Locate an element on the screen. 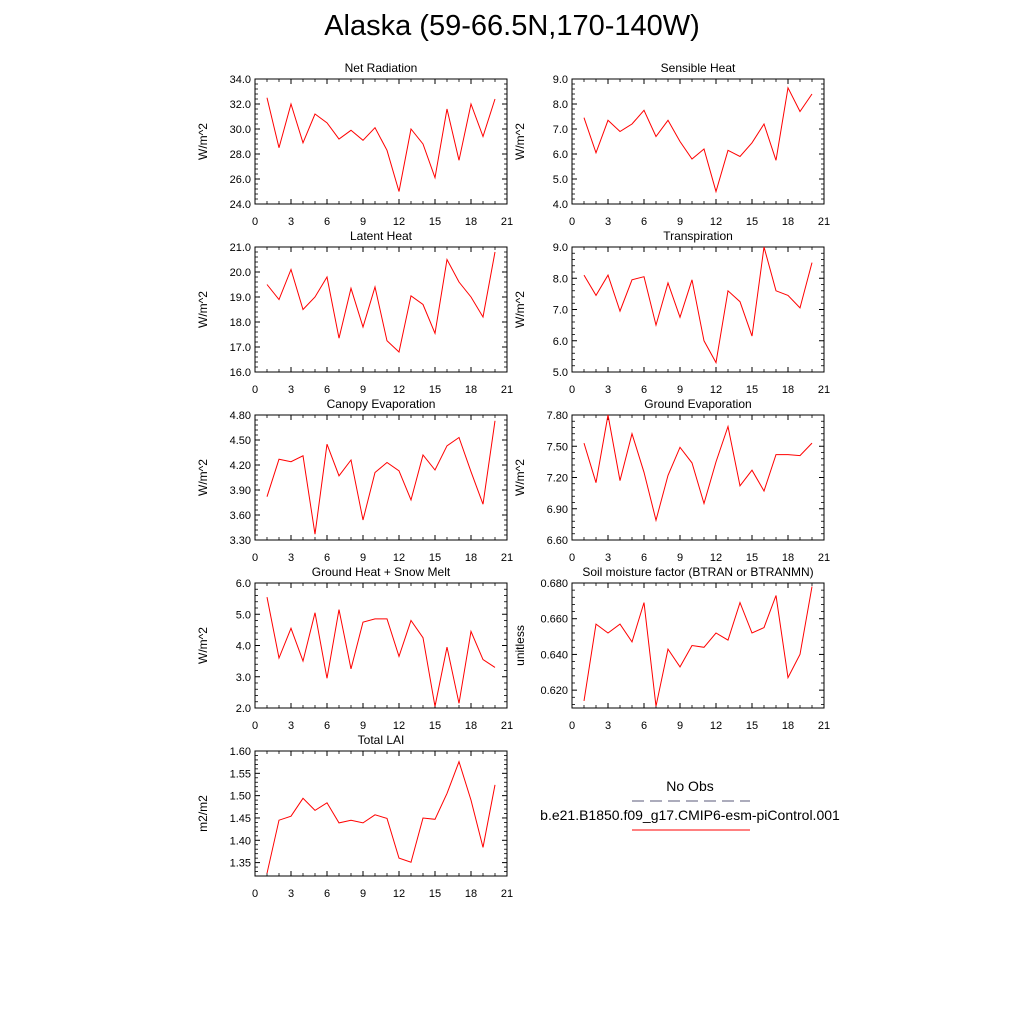 This screenshot has height=1024, width=1024. y-tick-label: 8.0 is located at coordinates (560, 279).